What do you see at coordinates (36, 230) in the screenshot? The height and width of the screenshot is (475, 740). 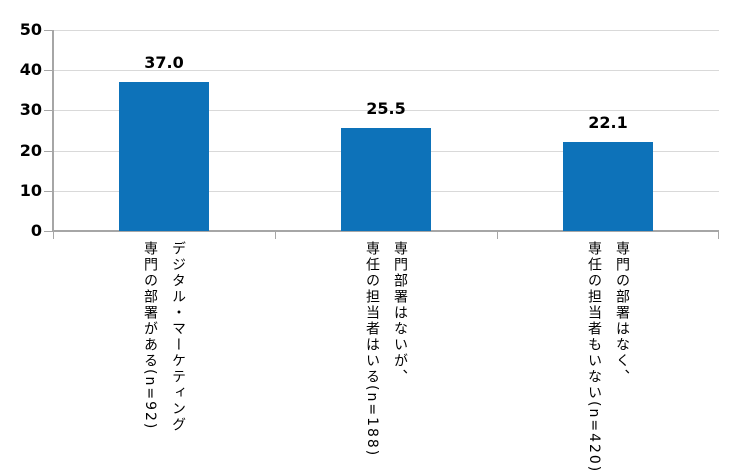 I see `y-tick-label: 0` at bounding box center [36, 230].